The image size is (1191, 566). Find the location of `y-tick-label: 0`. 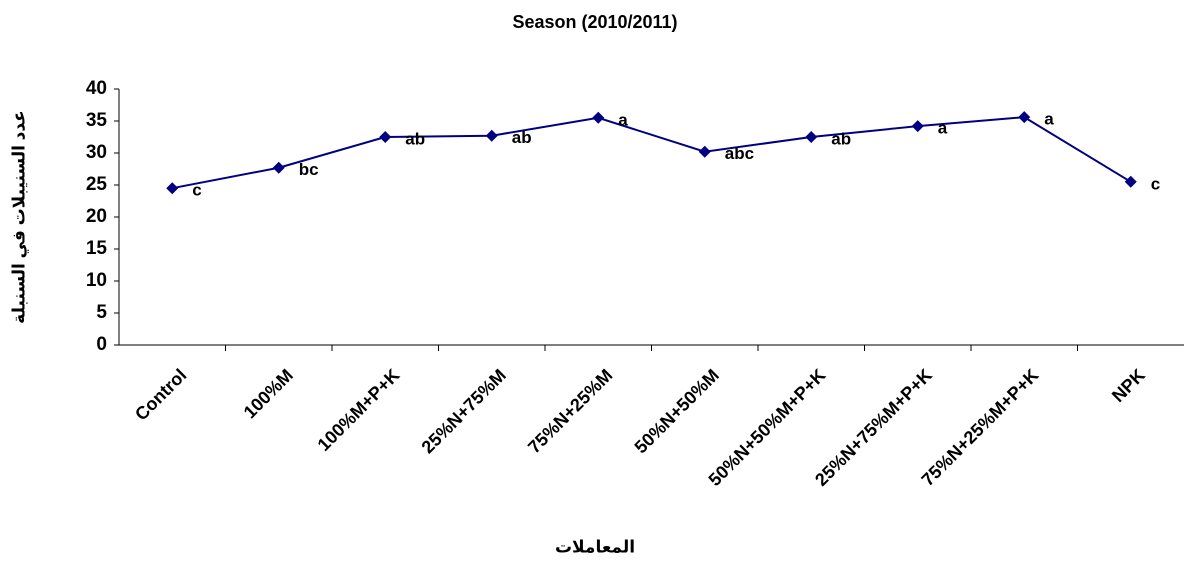

y-tick-label: 0 is located at coordinates (101, 344).